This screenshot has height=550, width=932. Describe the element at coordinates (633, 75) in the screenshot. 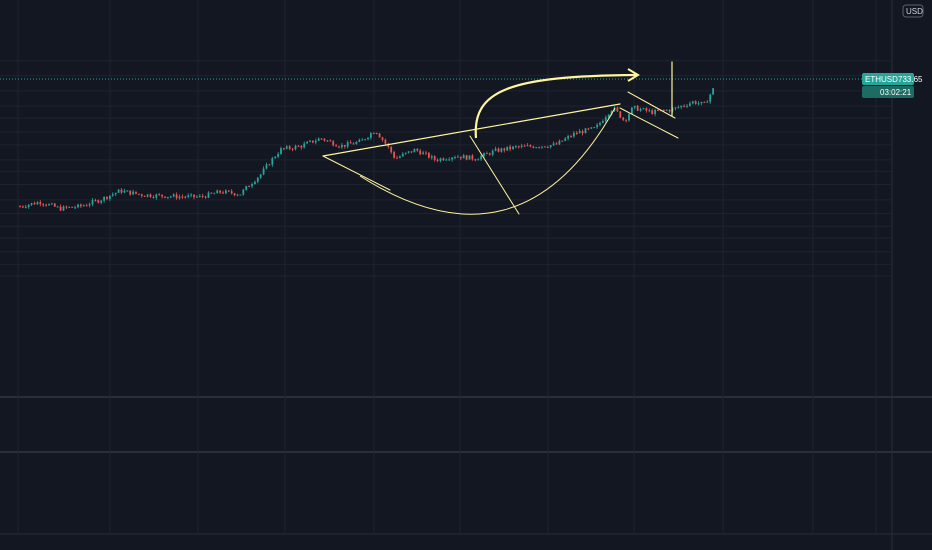

I see `arrow-head` at that location.